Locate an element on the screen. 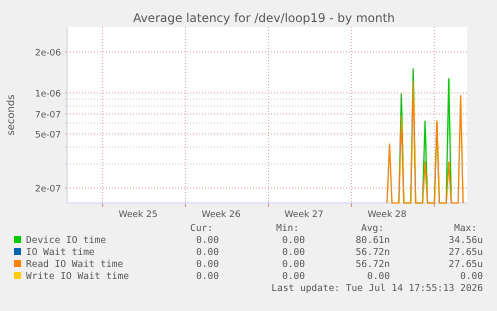 The image size is (497, 311). line-series is located at coordinates (425, 142).